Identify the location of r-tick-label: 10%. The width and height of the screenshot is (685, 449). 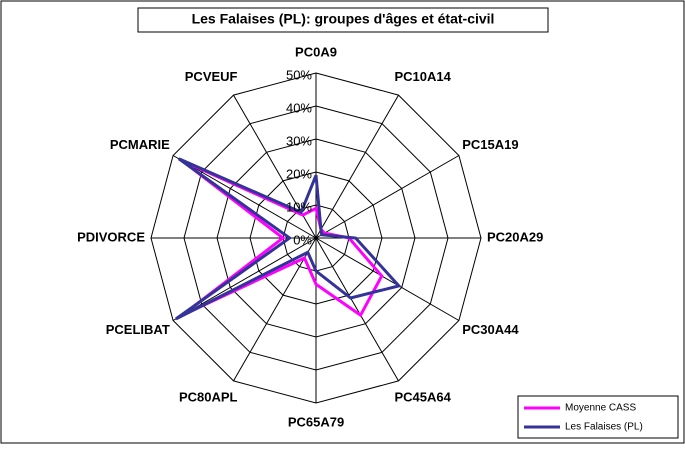
(299, 206).